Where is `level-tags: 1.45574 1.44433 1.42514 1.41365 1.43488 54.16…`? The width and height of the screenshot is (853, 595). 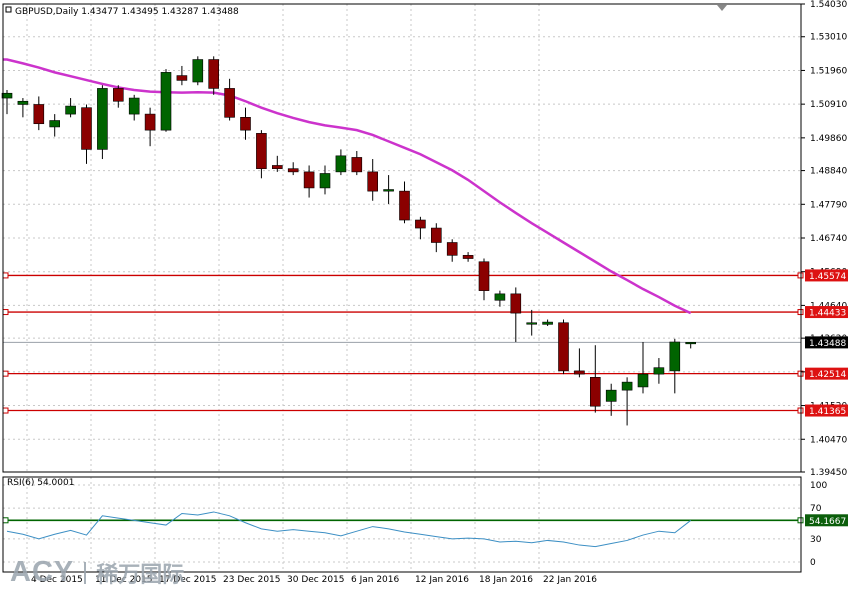
level-tags: 1.45574 1.44433 1.42514 1.41365 1.43488 54.16… is located at coordinates (826, 398).